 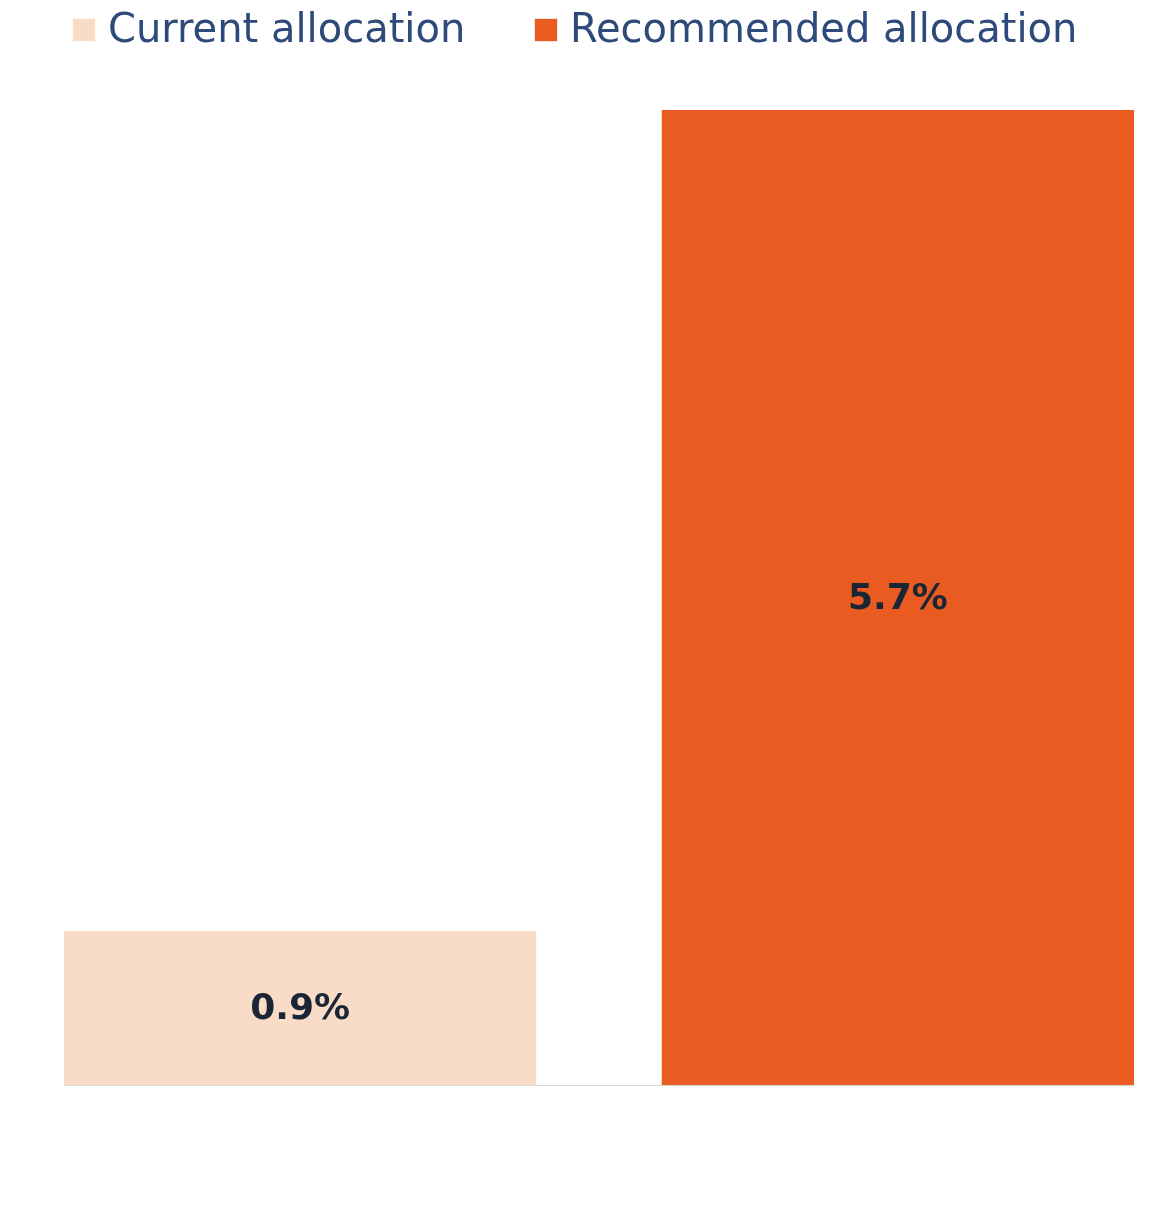 I want to click on legend-label: Current allocation, so click(x=287, y=28).